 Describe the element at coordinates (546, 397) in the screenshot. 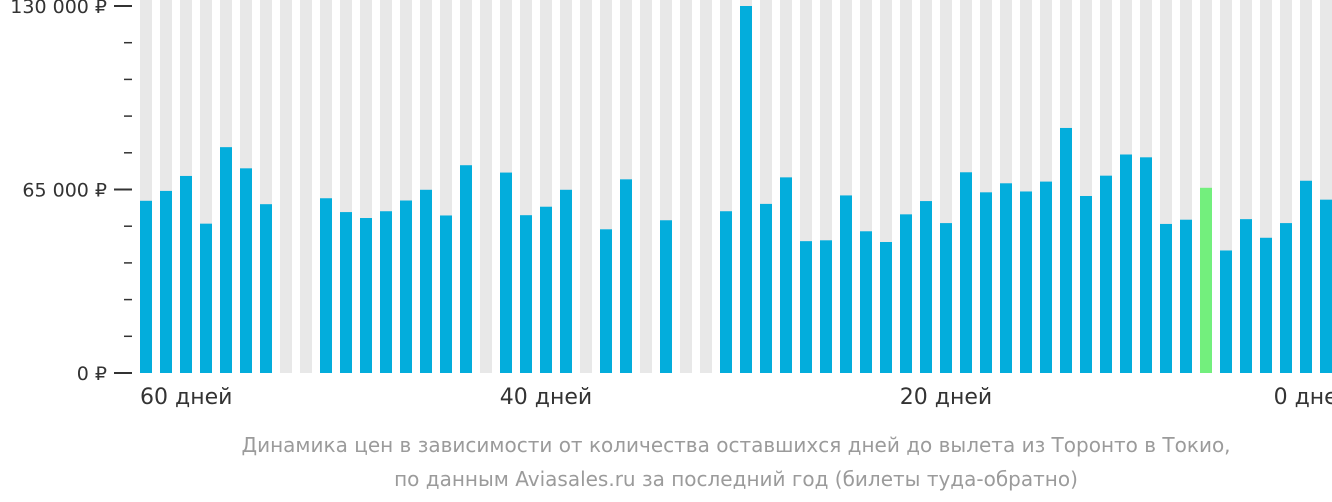

I see `x-tick-label: 40 дней` at that location.